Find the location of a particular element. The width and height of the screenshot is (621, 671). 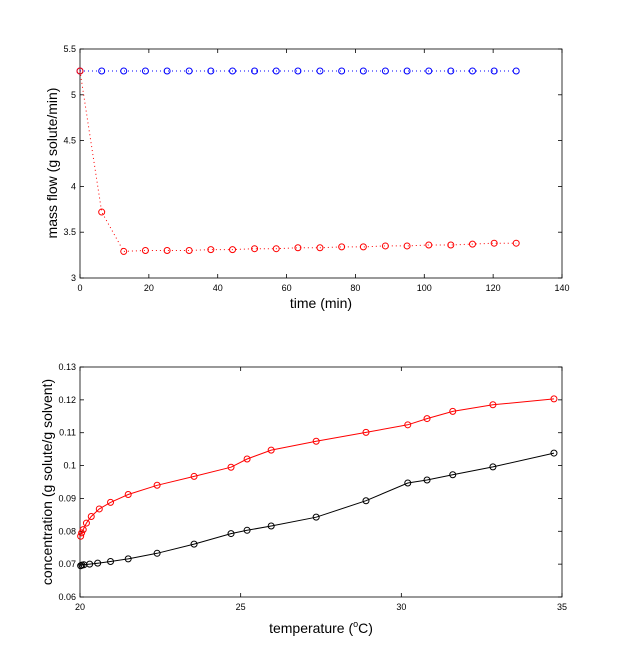

mass-flow-x-tick-label: 140 is located at coordinates (561, 288).